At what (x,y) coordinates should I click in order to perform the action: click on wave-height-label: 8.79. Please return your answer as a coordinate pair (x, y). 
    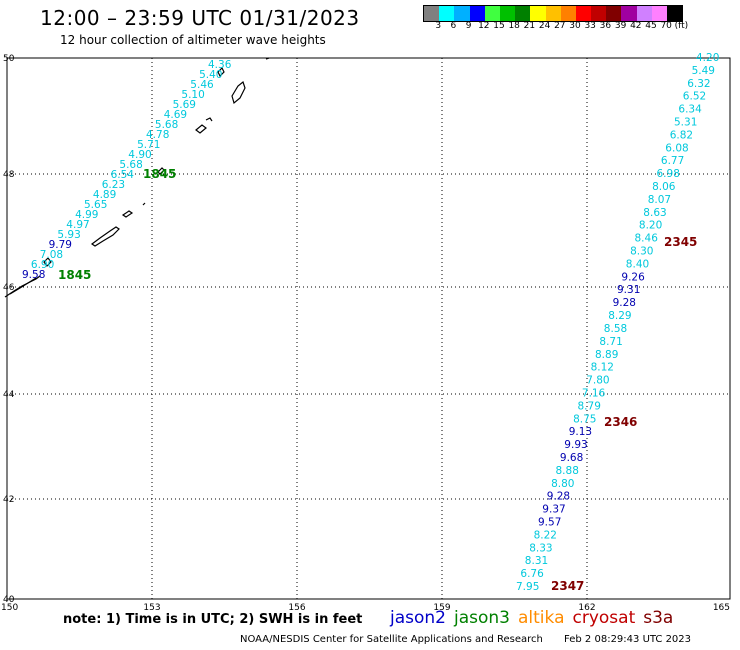
    Looking at the image, I should click on (589, 406).